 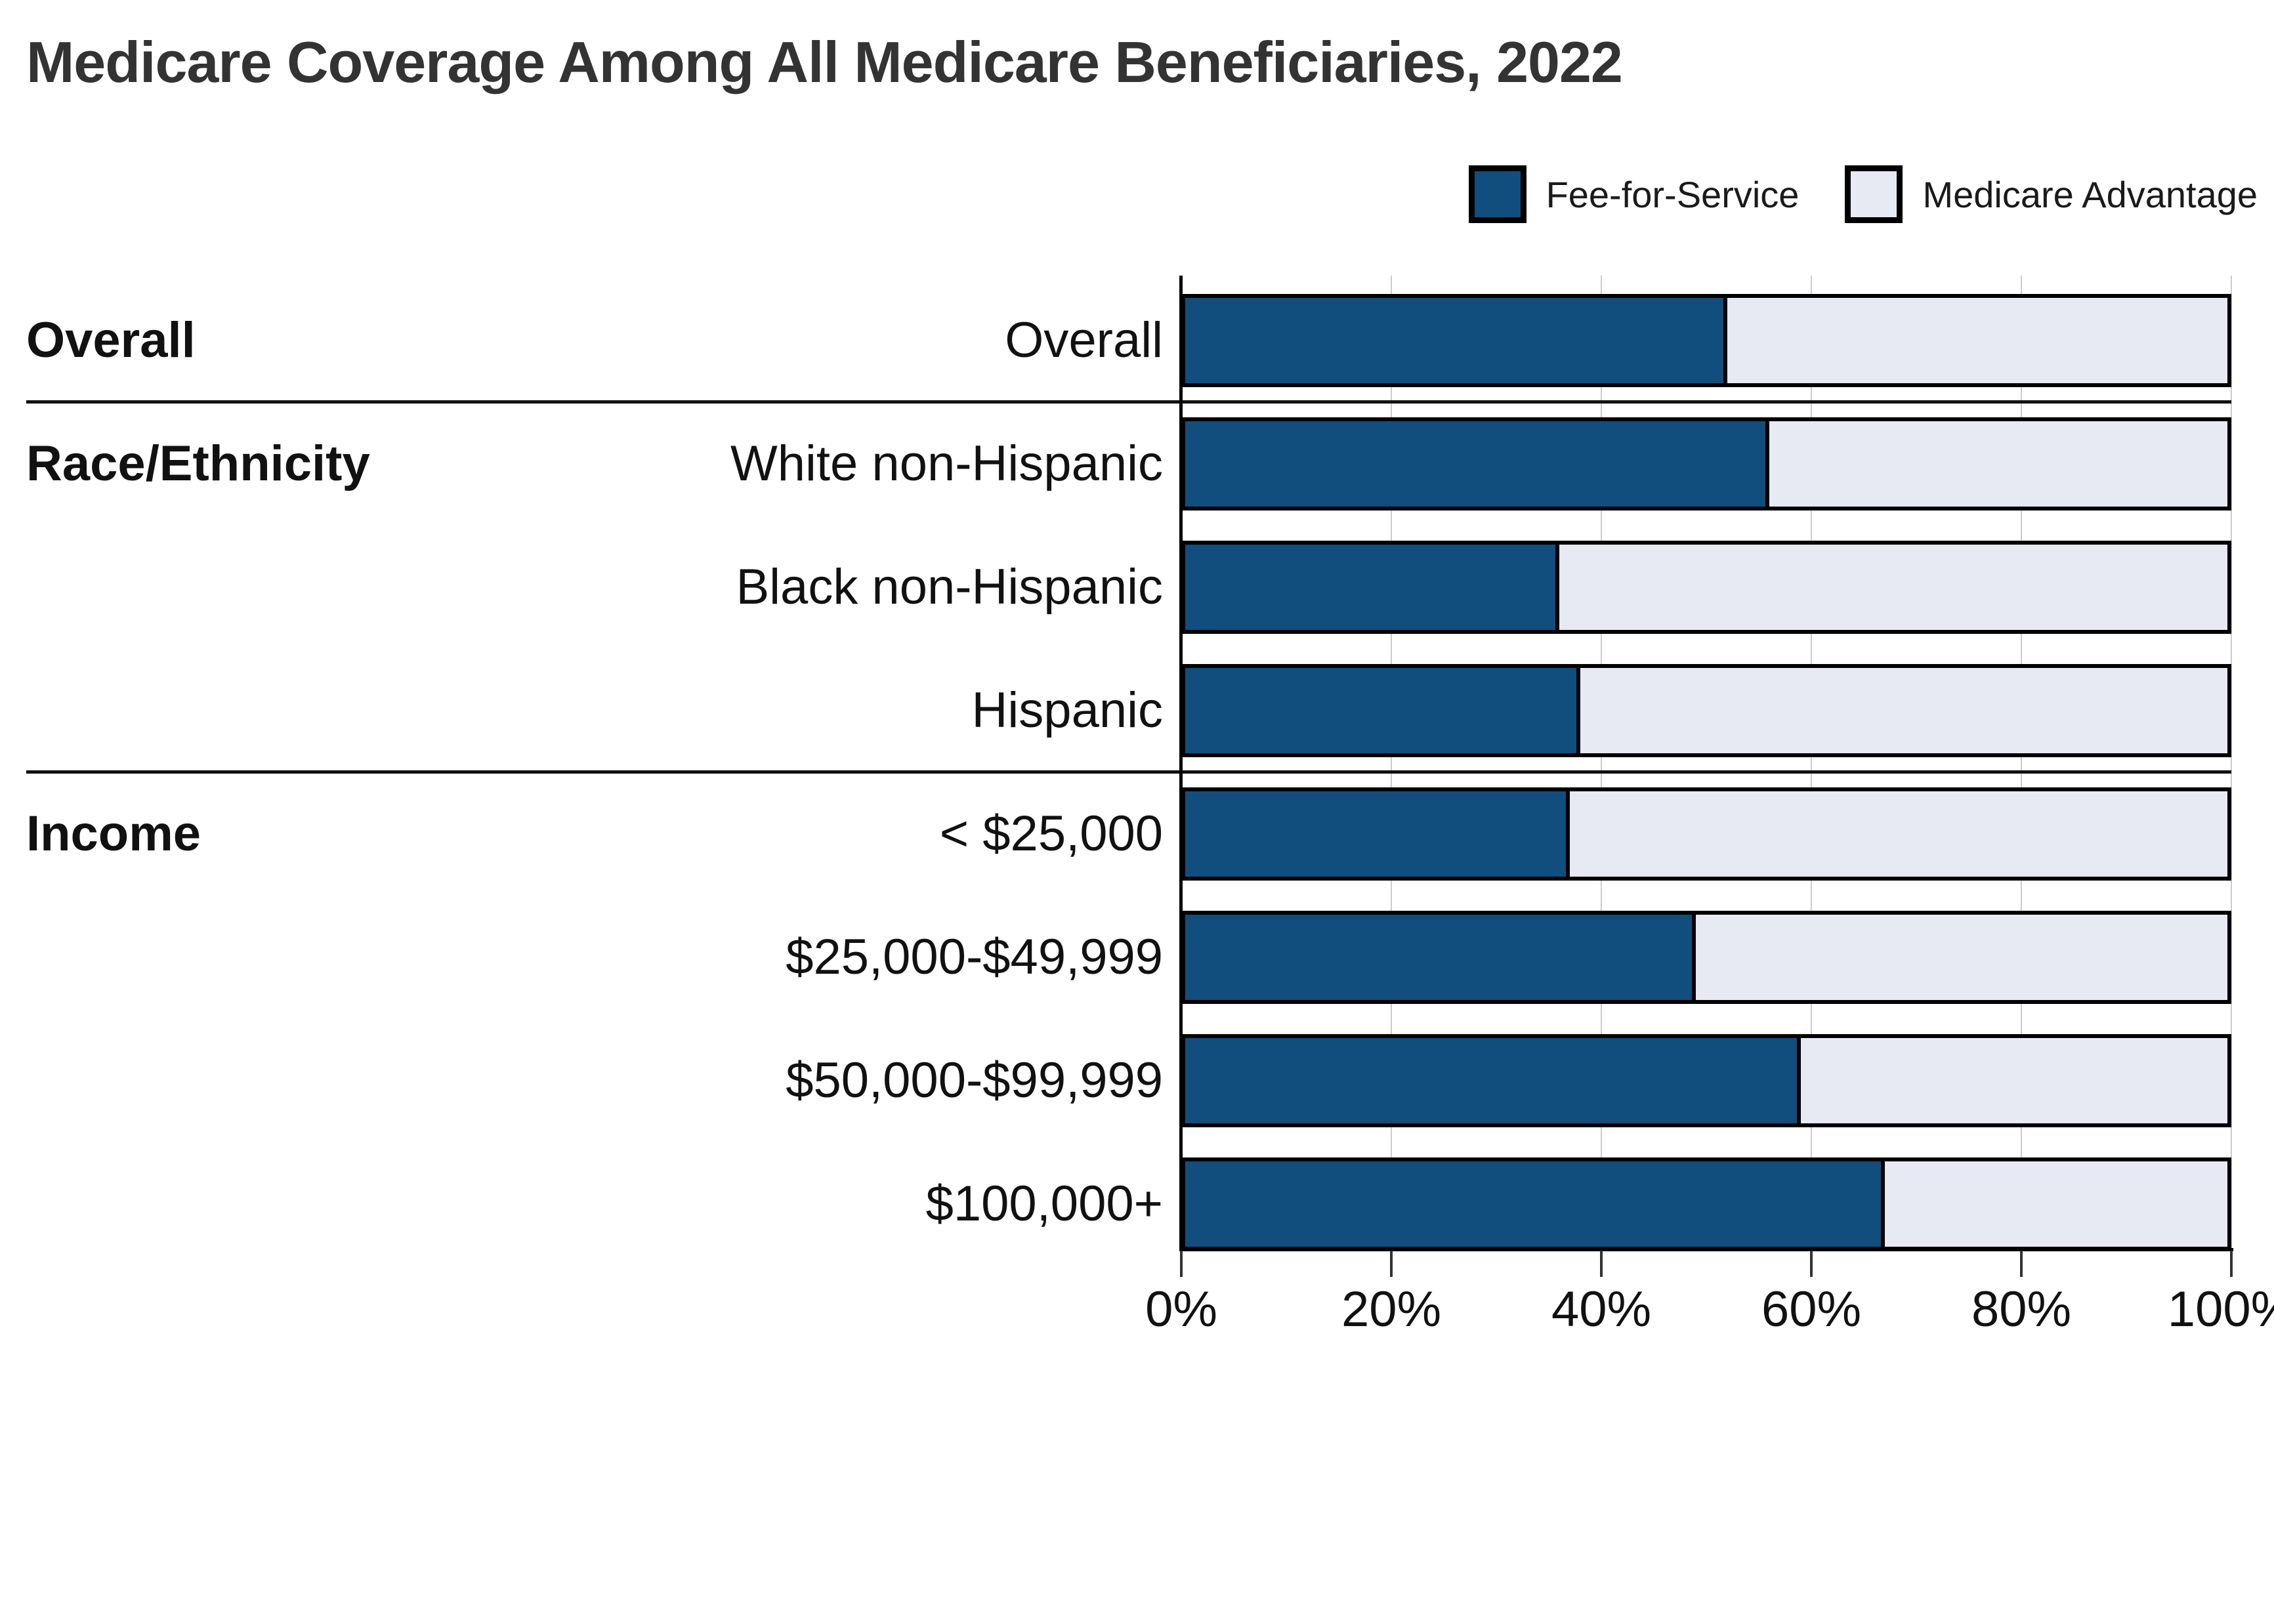 What do you see at coordinates (1706, 1249) in the screenshot?
I see `x-axis-line` at bounding box center [1706, 1249].